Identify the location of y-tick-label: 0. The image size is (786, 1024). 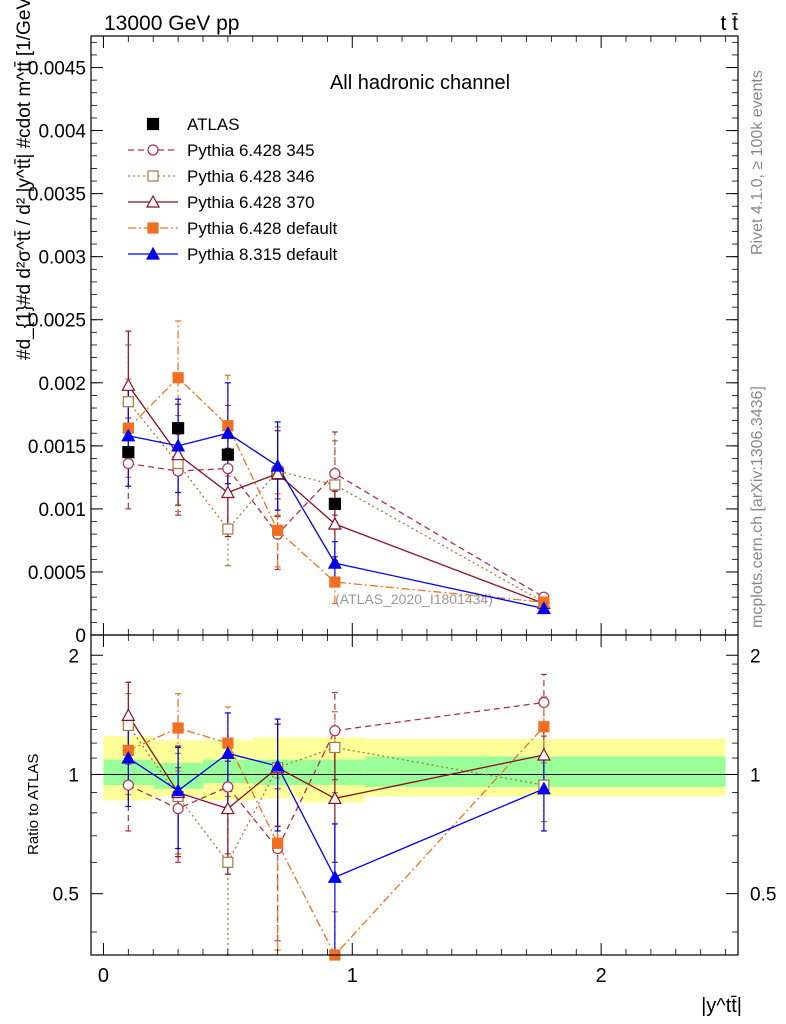
(80, 636).